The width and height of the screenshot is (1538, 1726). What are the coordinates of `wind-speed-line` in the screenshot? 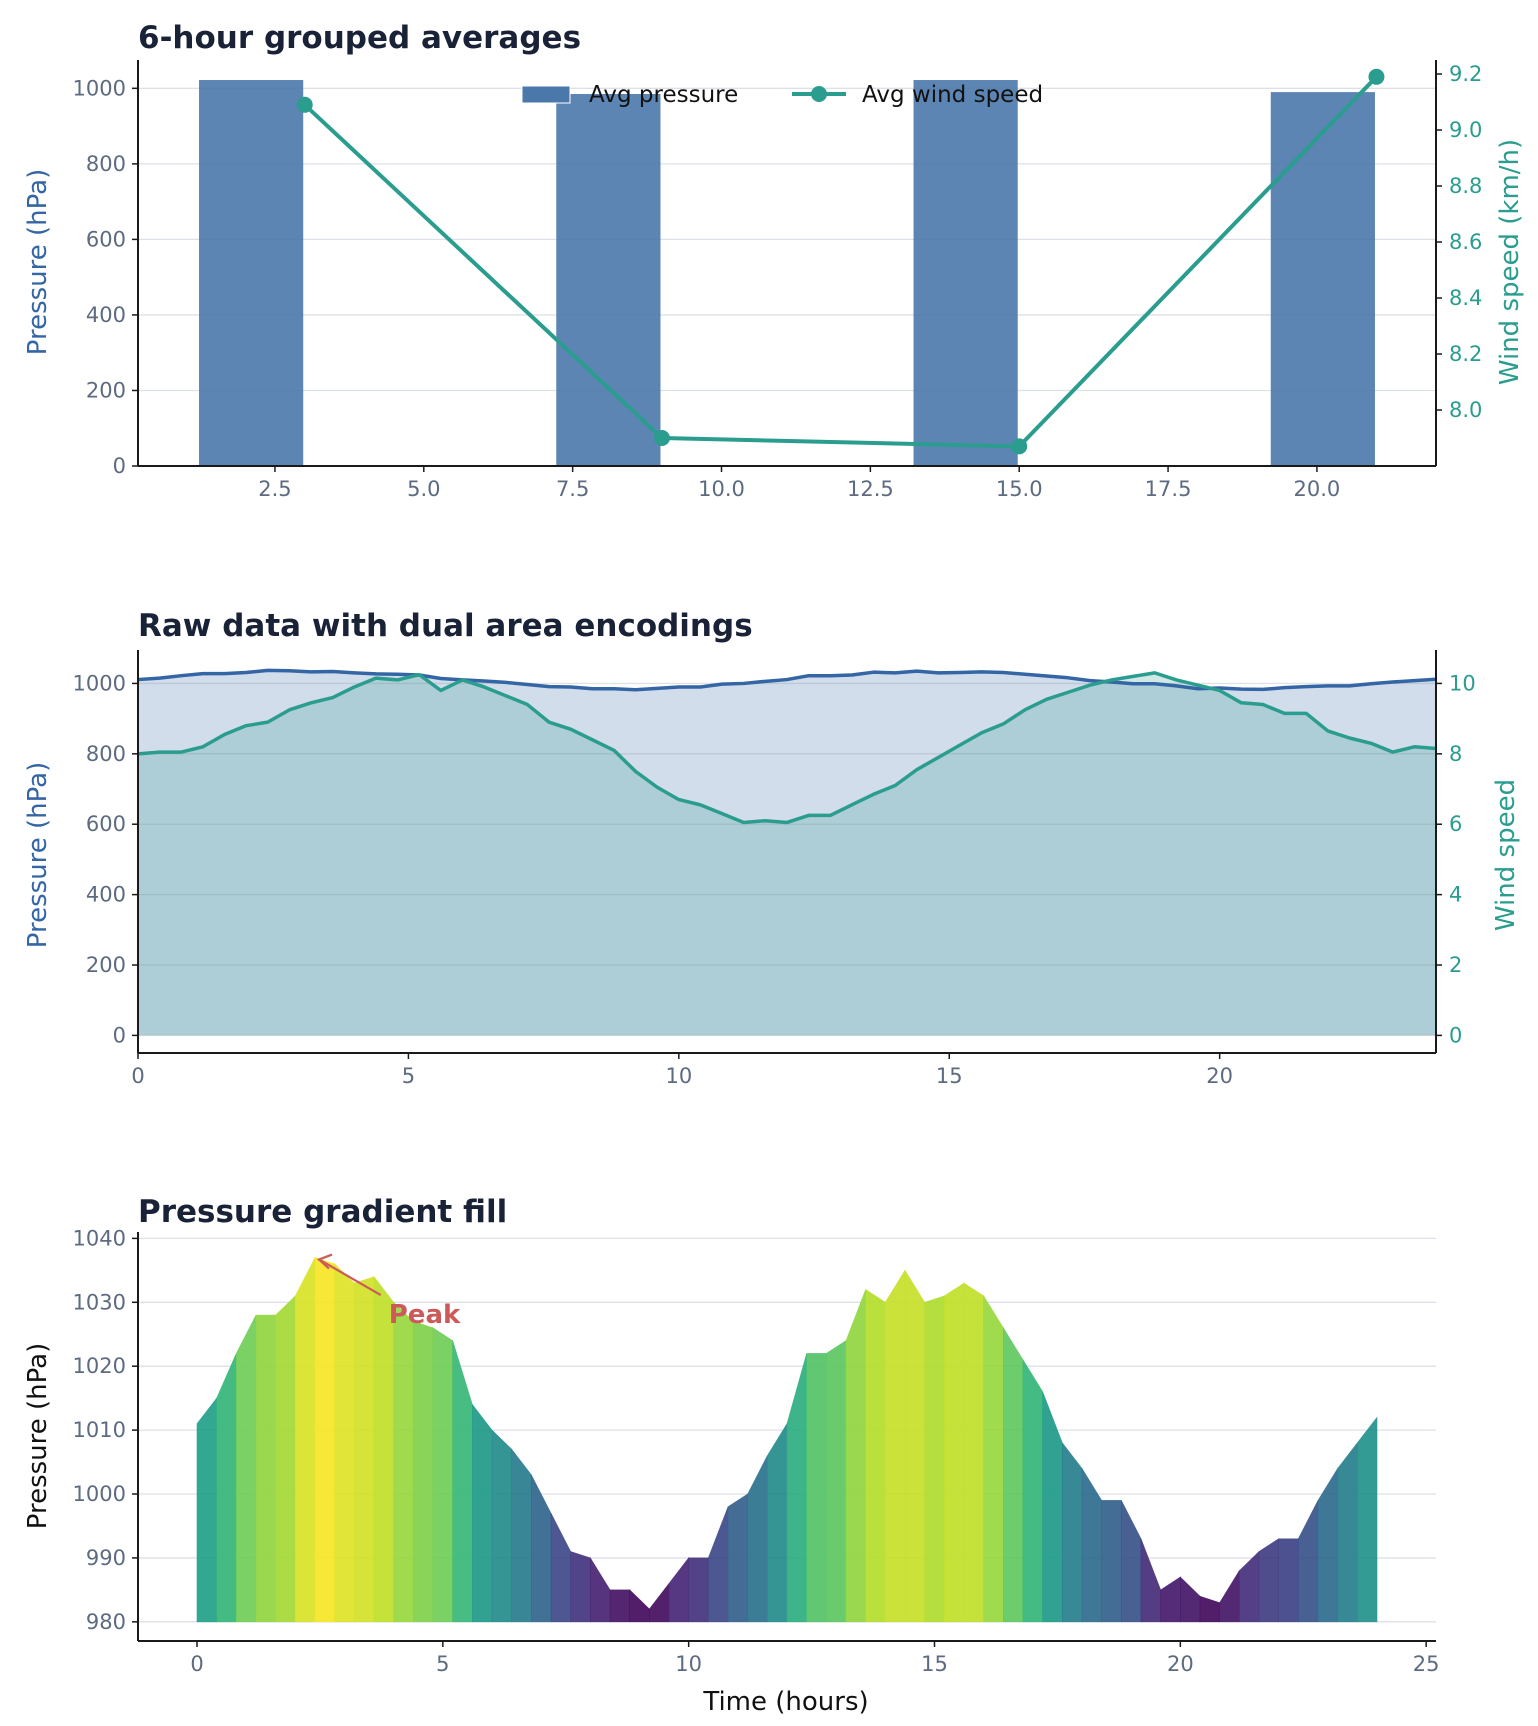 It's located at (787, 748).